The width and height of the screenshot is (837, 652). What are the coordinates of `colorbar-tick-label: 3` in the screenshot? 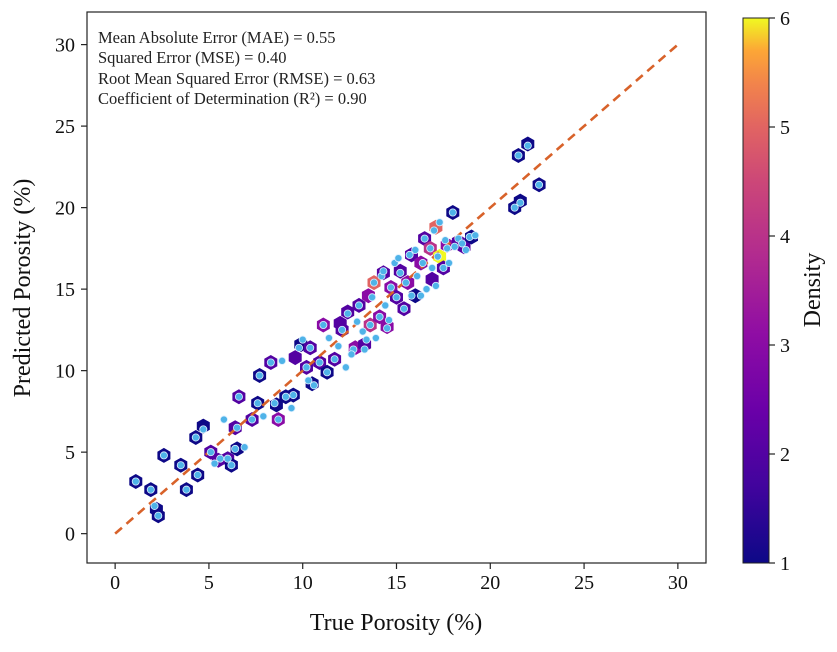 It's located at (785, 346).